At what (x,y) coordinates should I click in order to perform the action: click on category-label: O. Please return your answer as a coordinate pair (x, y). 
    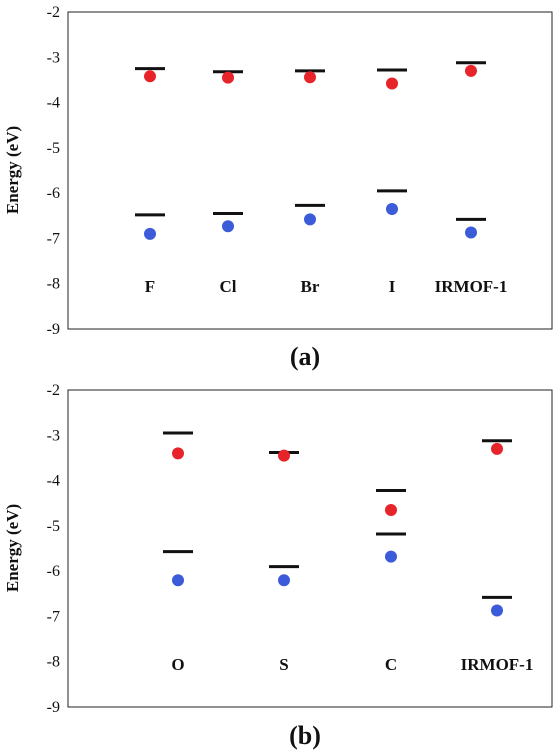
    Looking at the image, I should click on (177, 664).